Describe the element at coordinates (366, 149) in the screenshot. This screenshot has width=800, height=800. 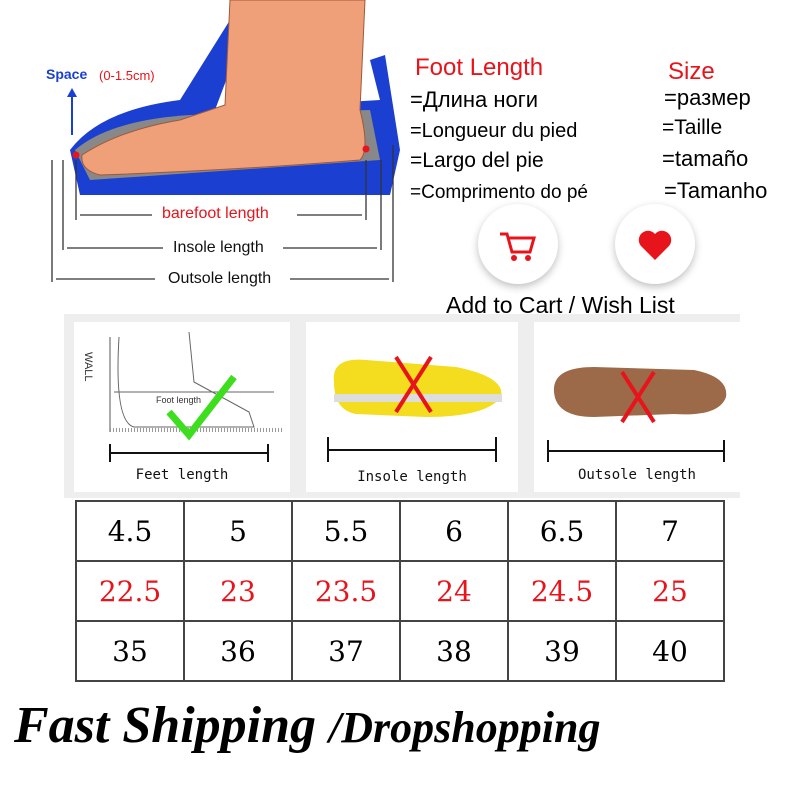
I see `heel-point` at that location.